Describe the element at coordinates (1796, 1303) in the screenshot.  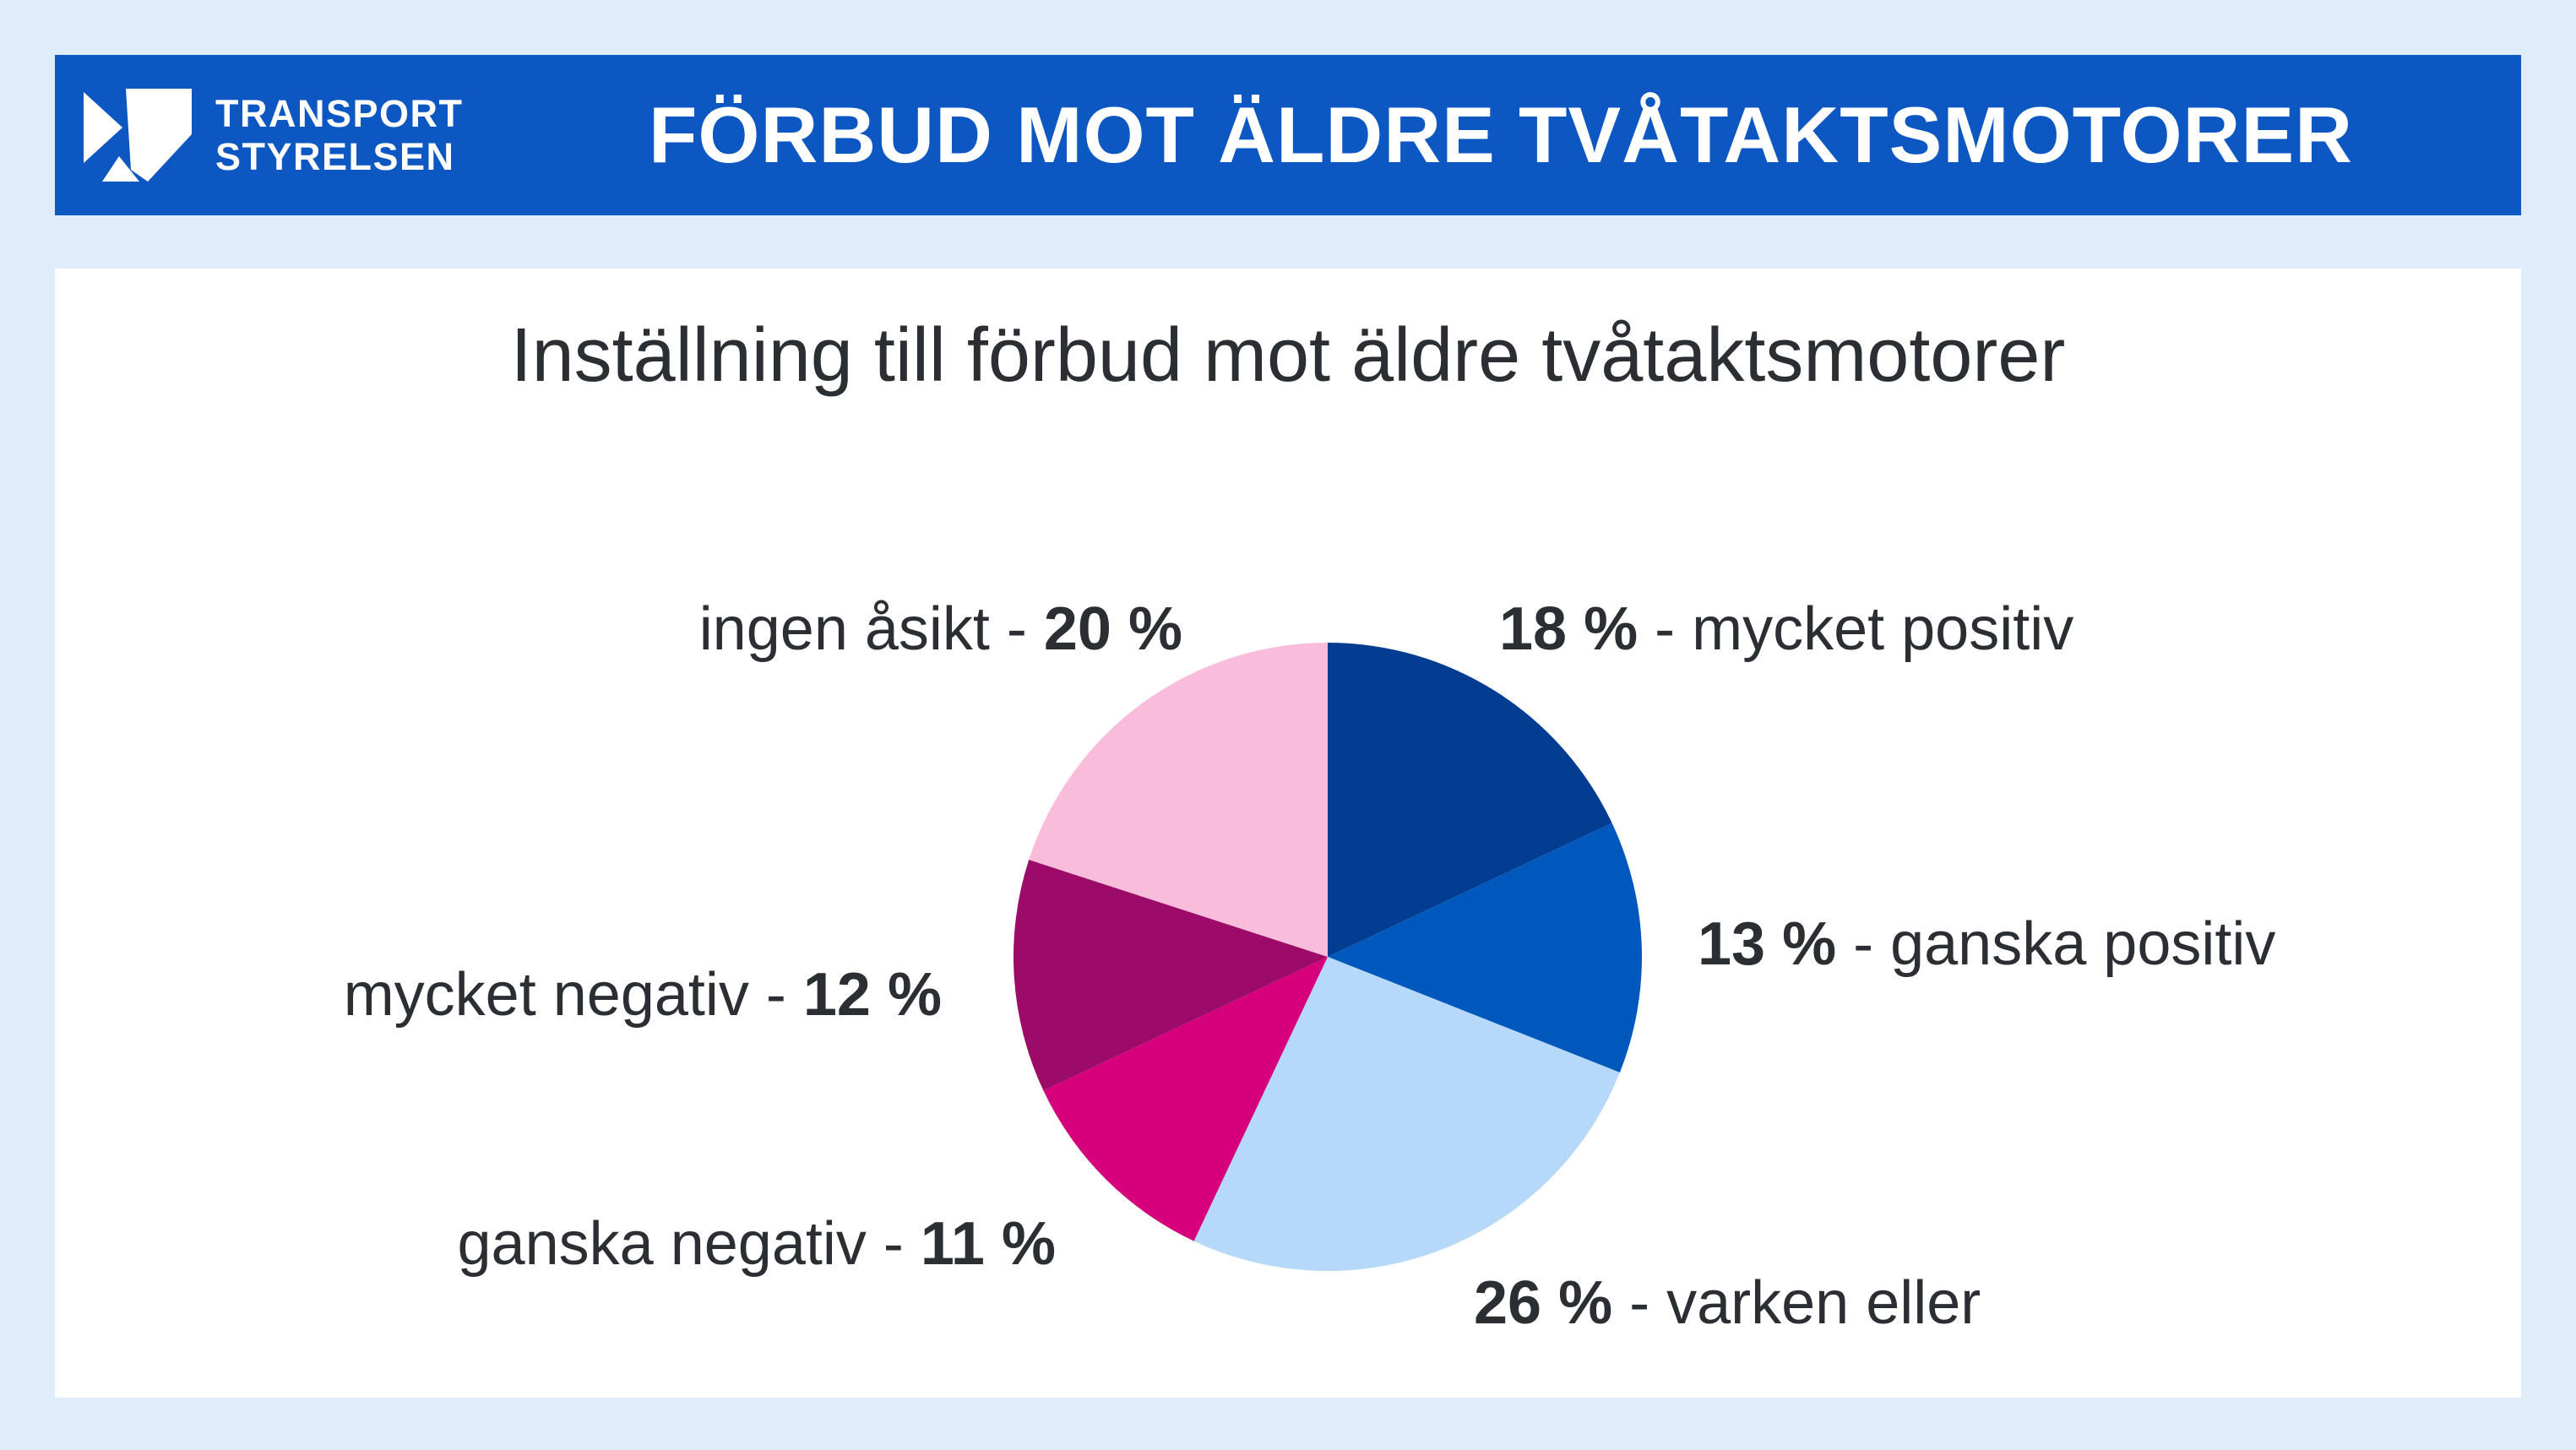
I see `label-varken-eller-text: - varken eller` at that location.